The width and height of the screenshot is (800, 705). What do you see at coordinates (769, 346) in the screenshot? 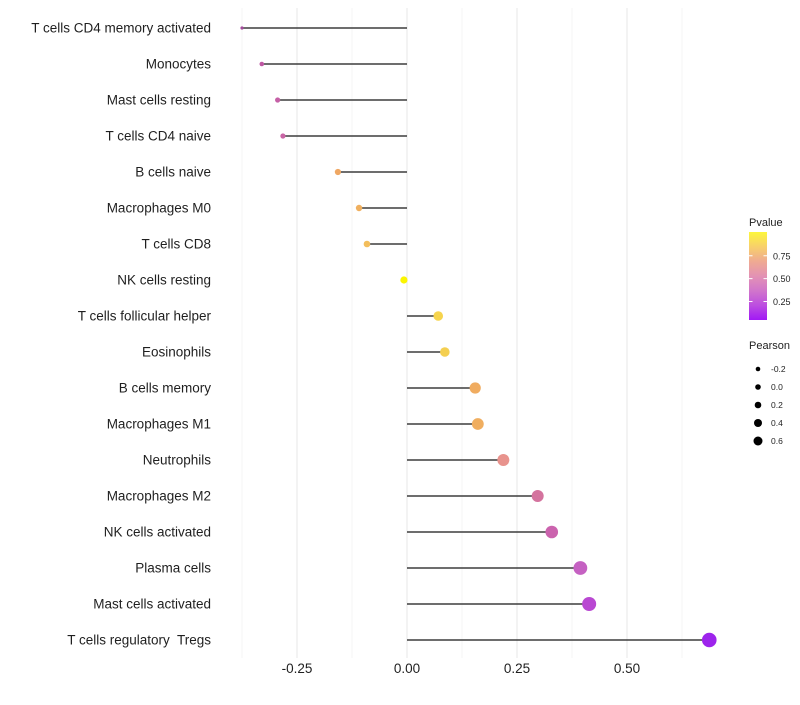
I see `pearson-legend-title: Pearson` at bounding box center [769, 346].